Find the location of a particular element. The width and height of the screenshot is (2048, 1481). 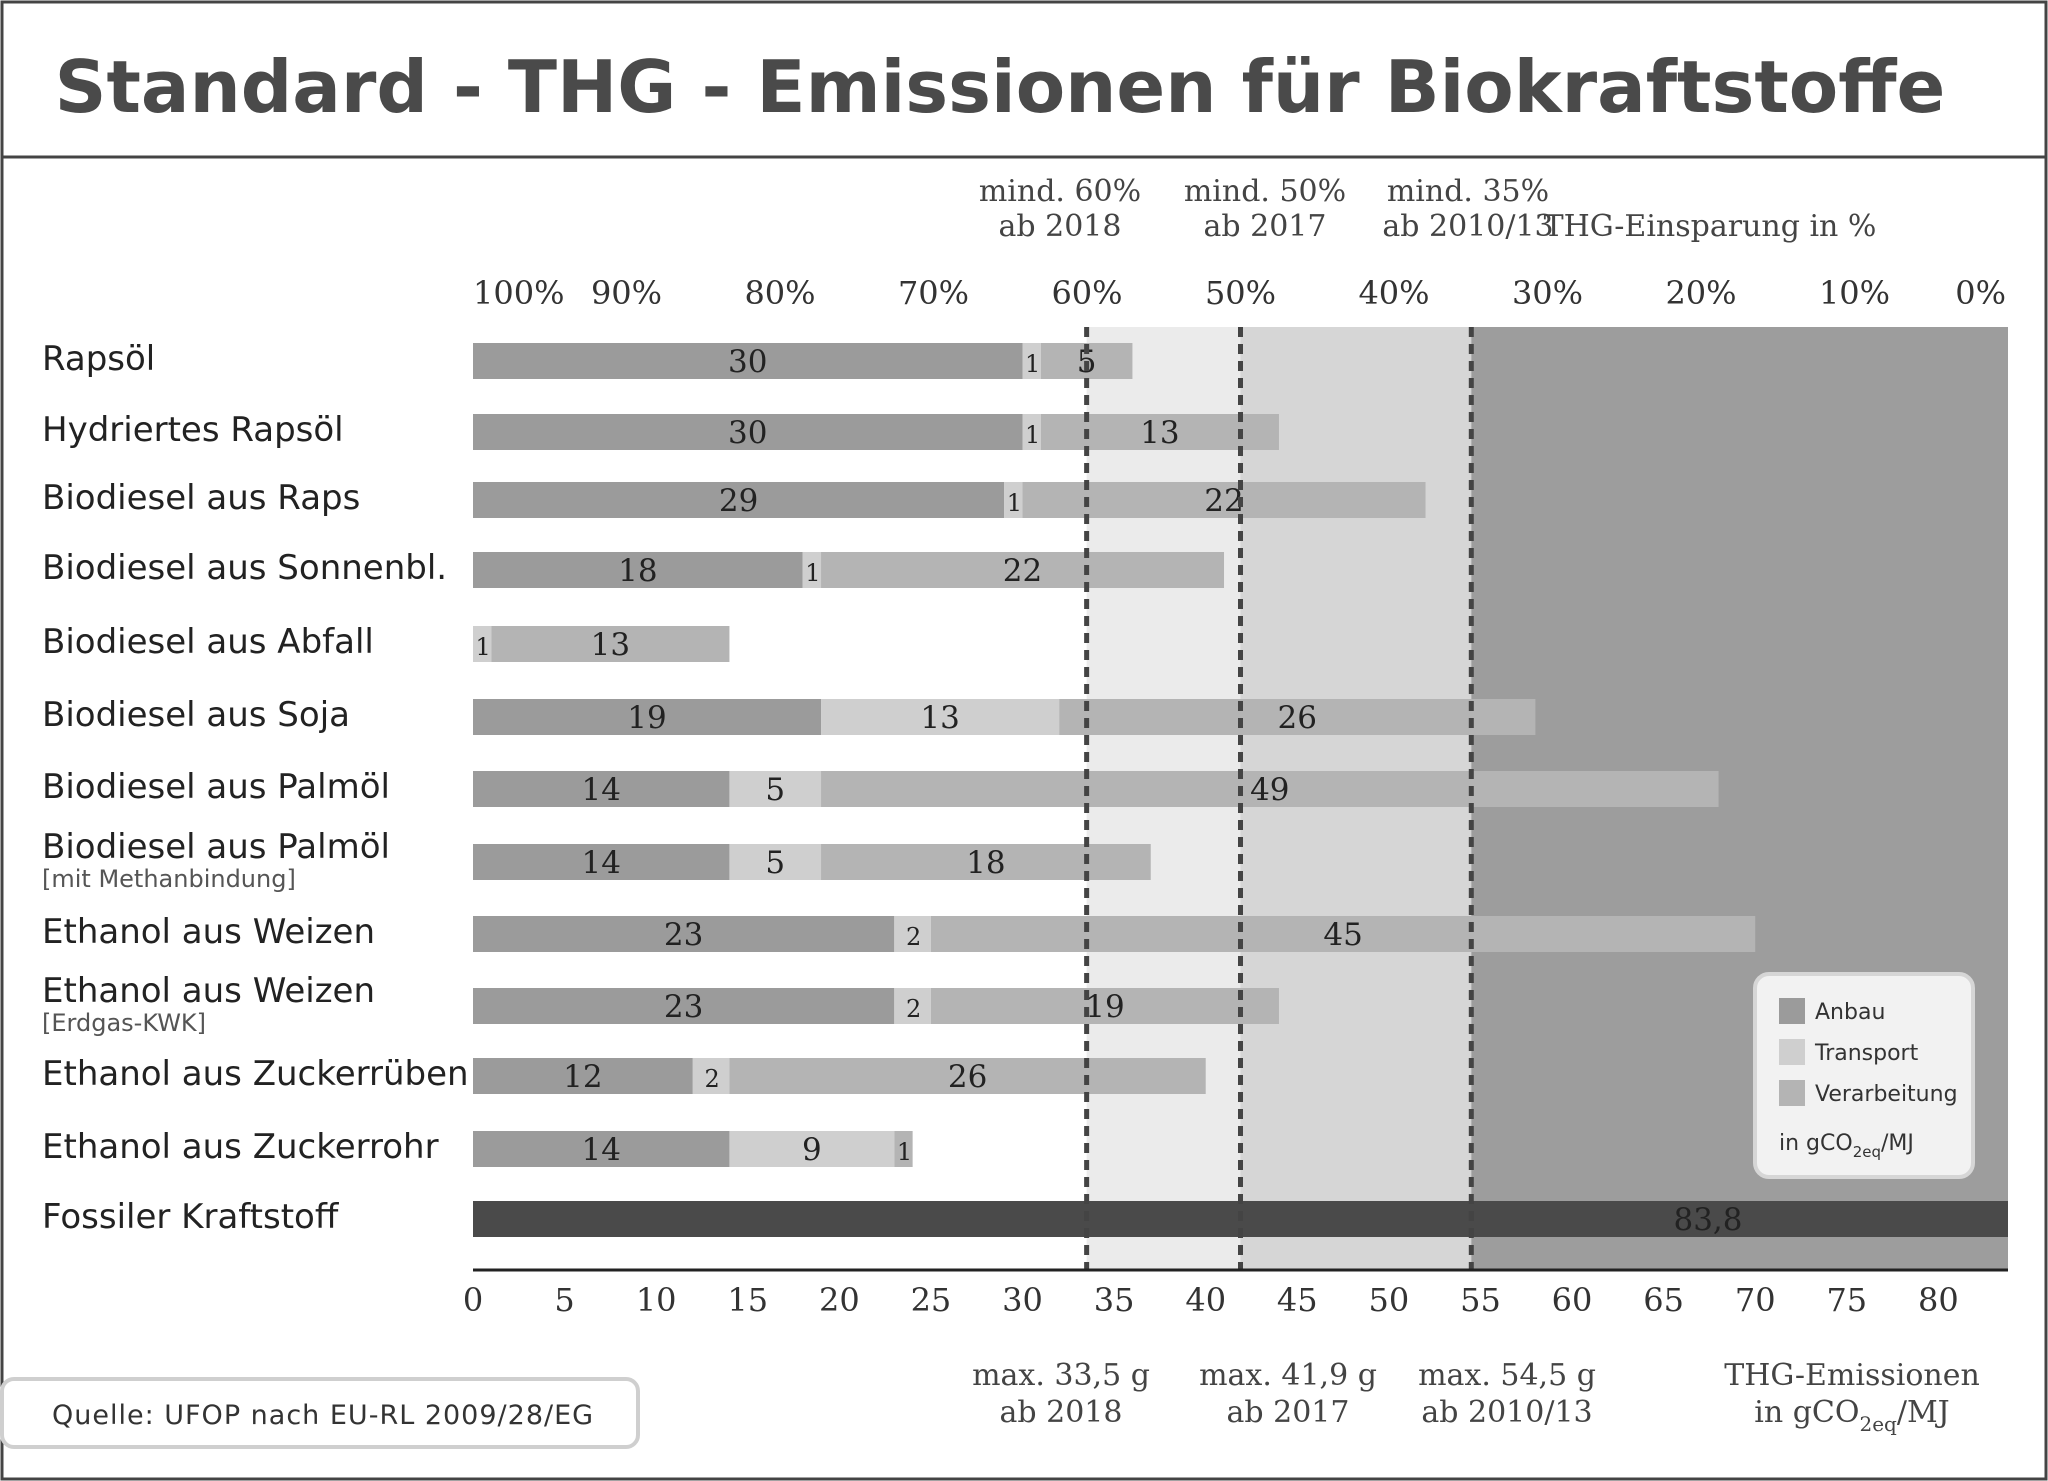

x-axis-tick-label: 25 is located at coordinates (931, 1300).